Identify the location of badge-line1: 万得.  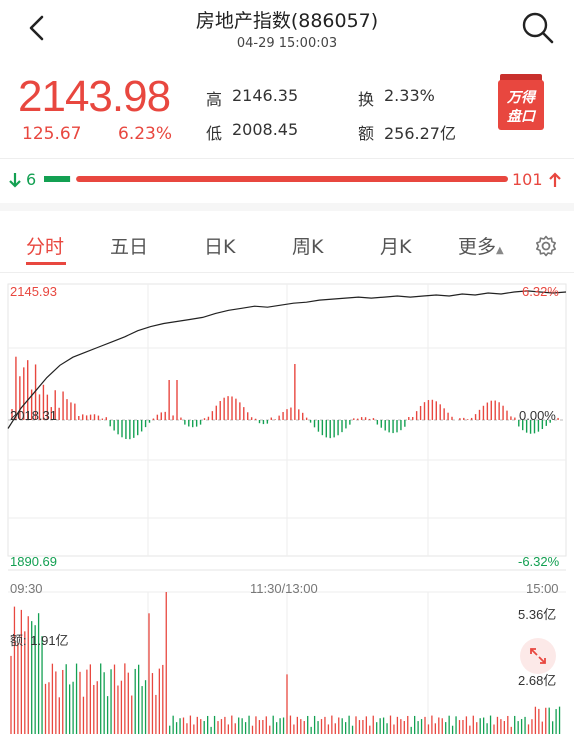
(521, 98).